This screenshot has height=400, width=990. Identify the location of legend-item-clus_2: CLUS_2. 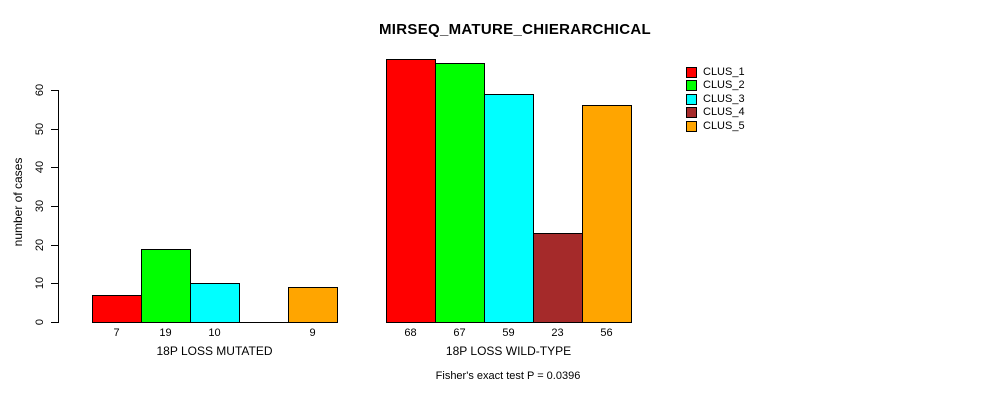
(715, 85).